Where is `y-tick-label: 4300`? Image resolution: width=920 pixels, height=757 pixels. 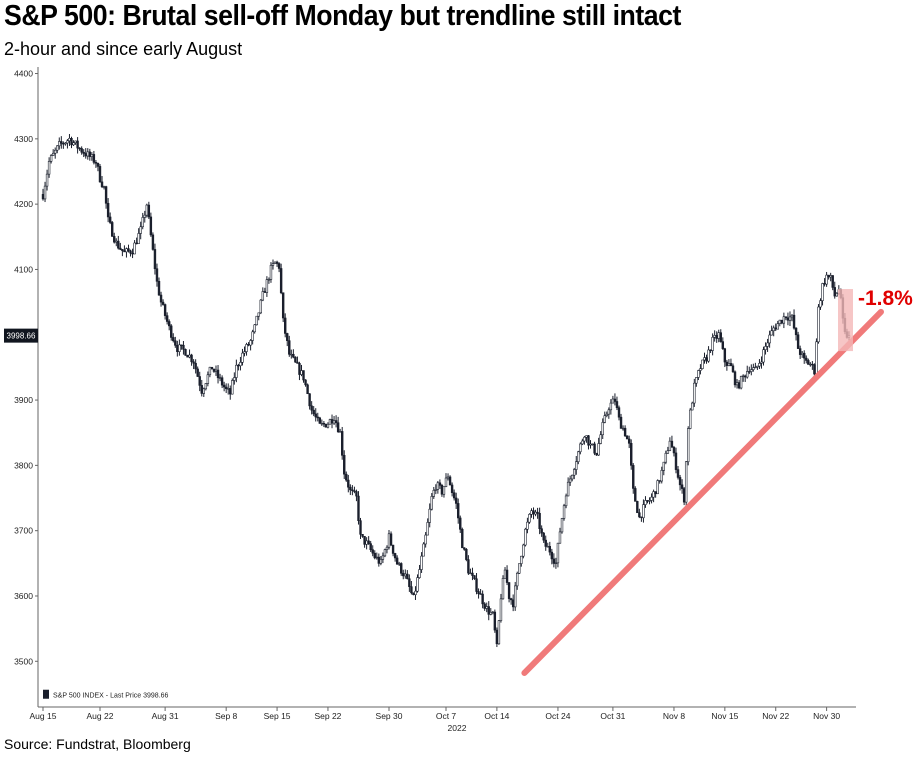 y-tick-label: 4300 is located at coordinates (23, 139).